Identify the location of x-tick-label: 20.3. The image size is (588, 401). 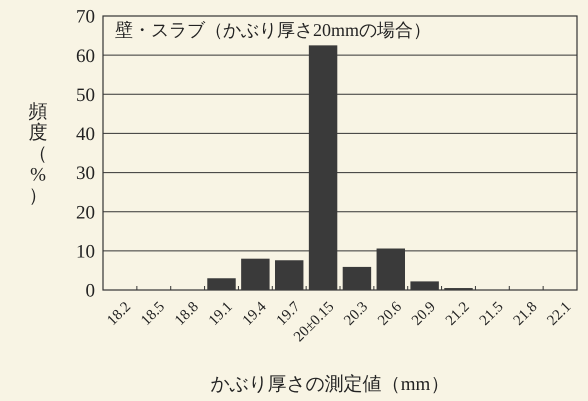
(356, 313).